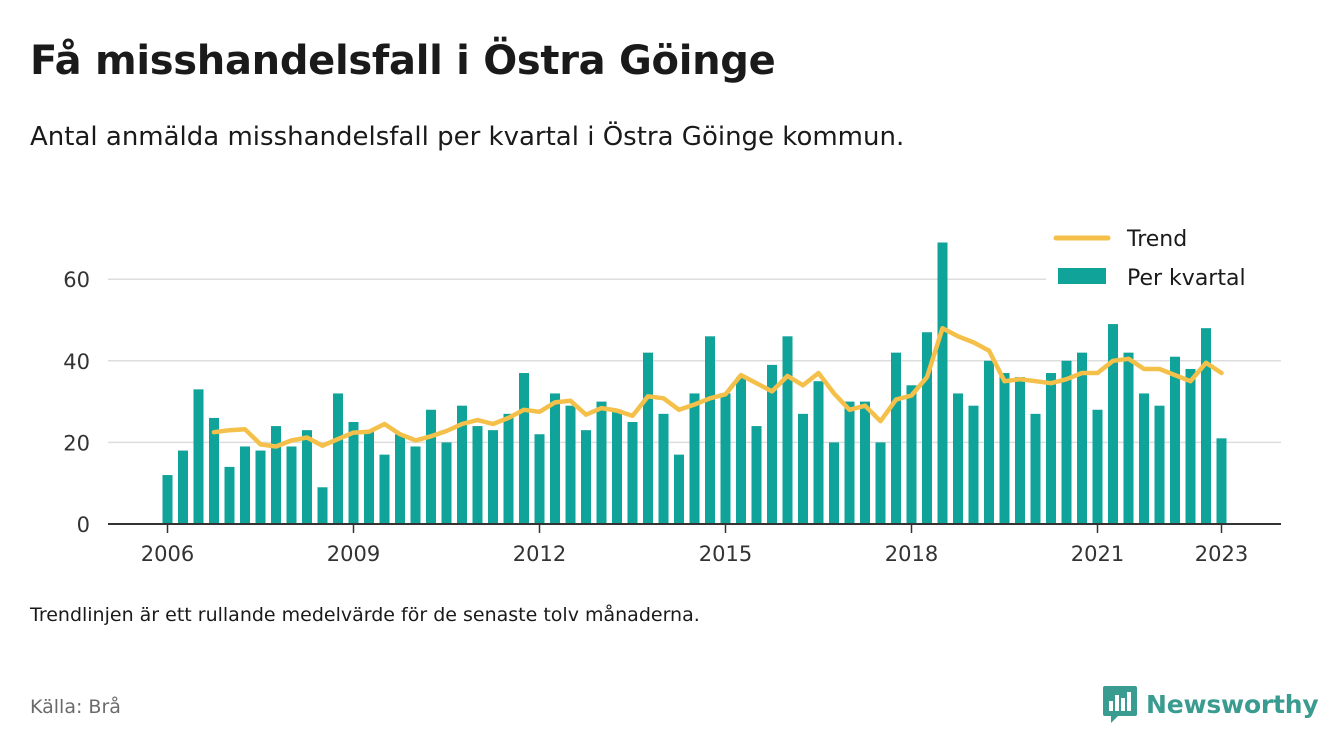 The width and height of the screenshot is (1340, 753). What do you see at coordinates (1097, 554) in the screenshot?
I see `x-tick-label: 2021` at bounding box center [1097, 554].